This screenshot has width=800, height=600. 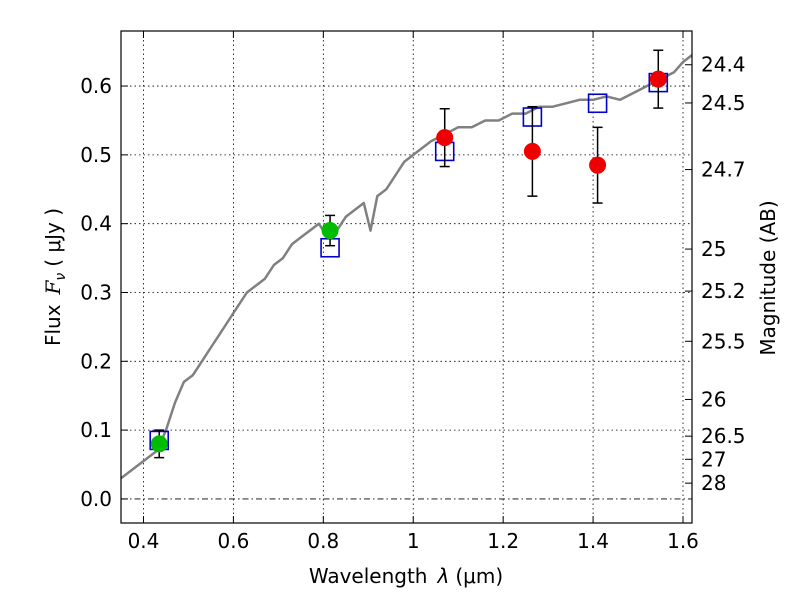 What do you see at coordinates (53, 325) in the screenshot?
I see `y-axis-label-text: Flux` at bounding box center [53, 325].